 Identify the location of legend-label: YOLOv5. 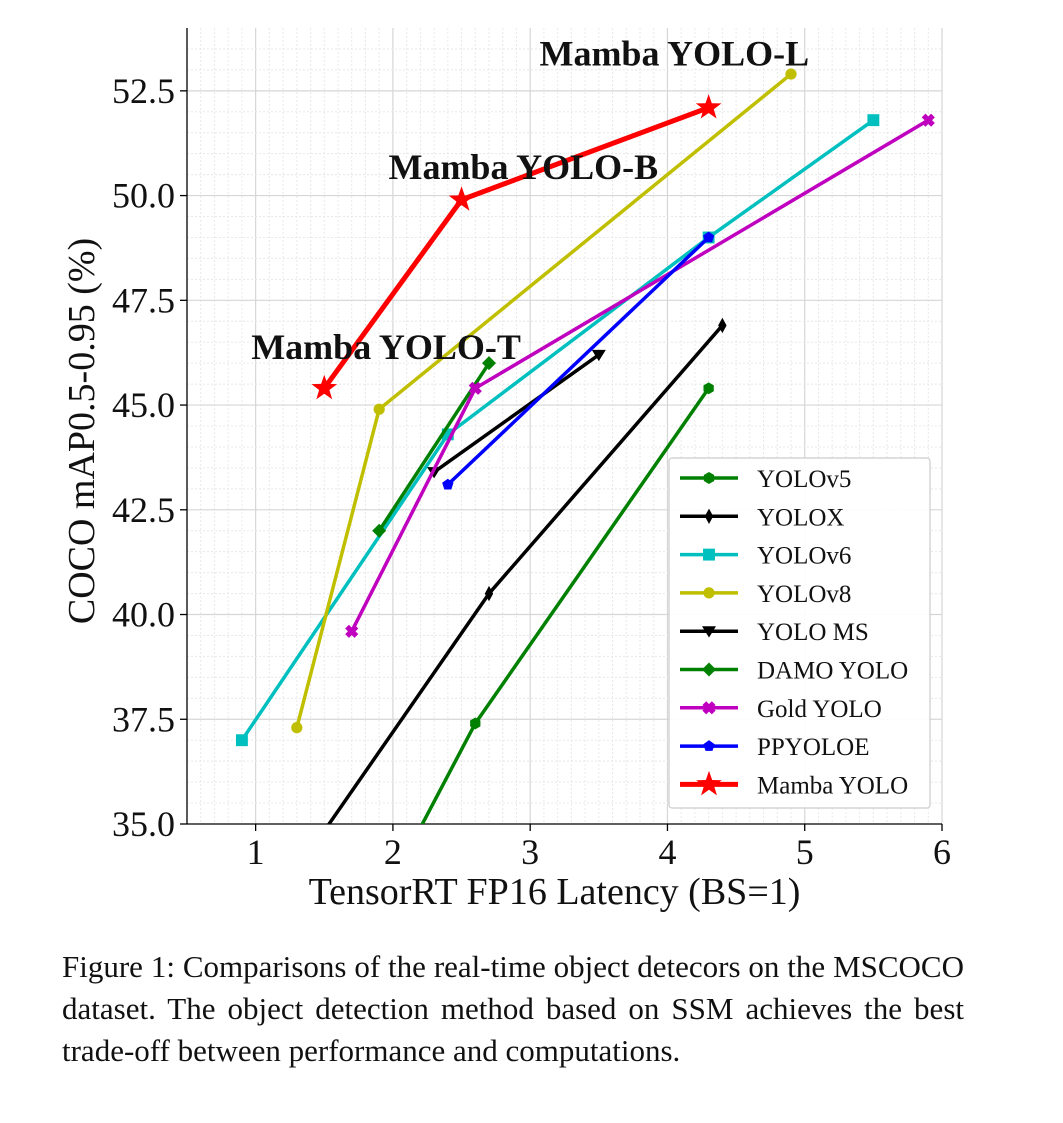
(804, 479).